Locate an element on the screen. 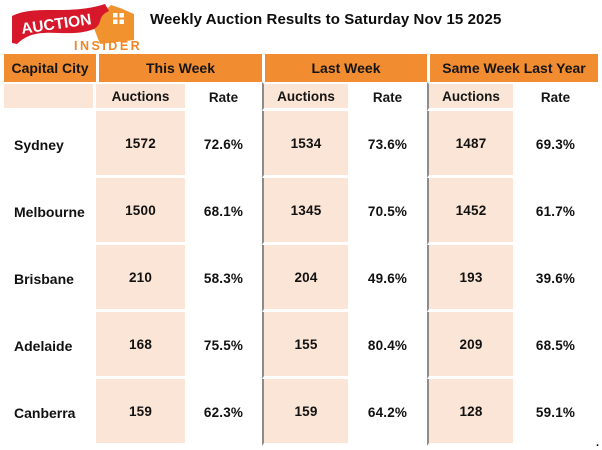  subheader-last-week-rate: Rate is located at coordinates (387, 96).